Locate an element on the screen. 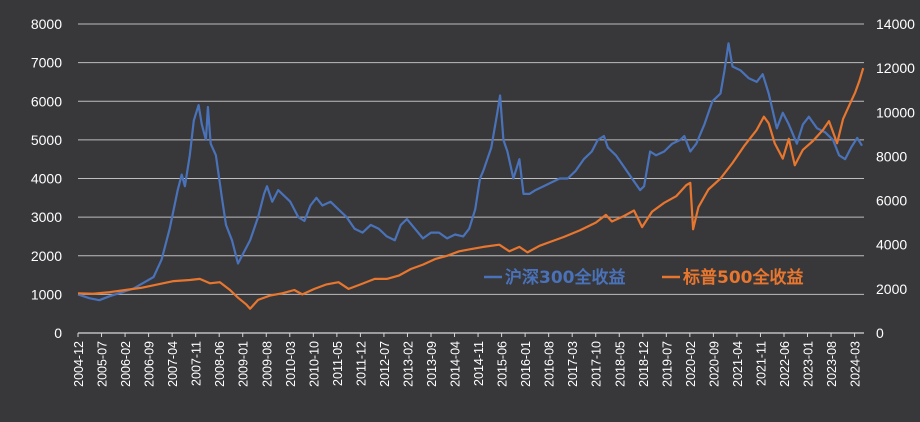 This screenshot has height=422, width=920. x-tick-label: 2006-02 is located at coordinates (126, 364).